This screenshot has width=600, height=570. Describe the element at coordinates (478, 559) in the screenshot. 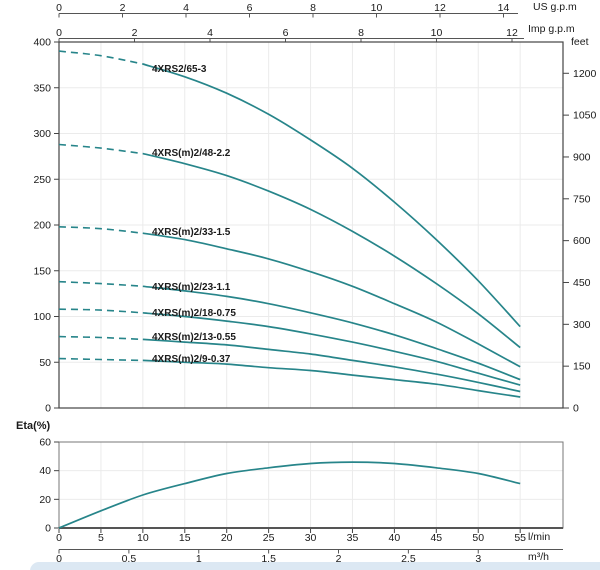

I see `m3h-tick-label: 3` at that location.